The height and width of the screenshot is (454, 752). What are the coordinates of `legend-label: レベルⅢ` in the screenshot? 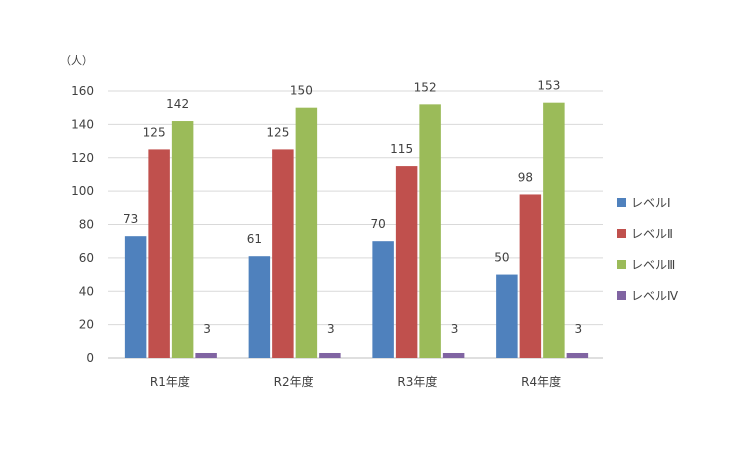 It's located at (653, 265).